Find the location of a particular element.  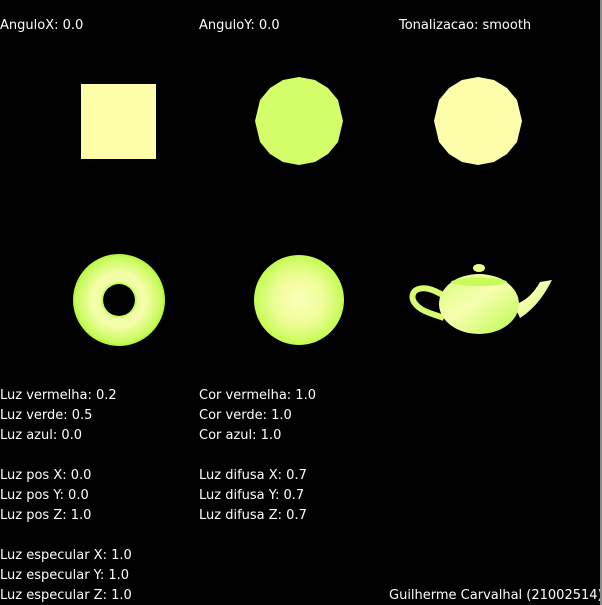

cube-shape is located at coordinates (118, 121).